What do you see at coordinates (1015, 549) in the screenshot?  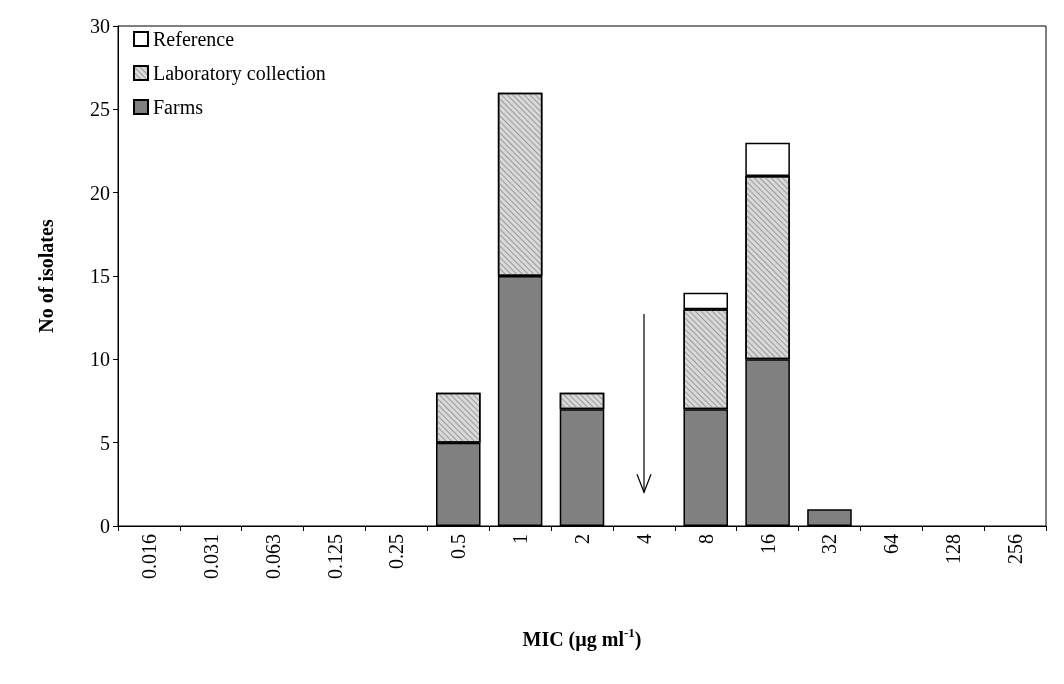 I see `x-tick-label: 256` at bounding box center [1015, 549].